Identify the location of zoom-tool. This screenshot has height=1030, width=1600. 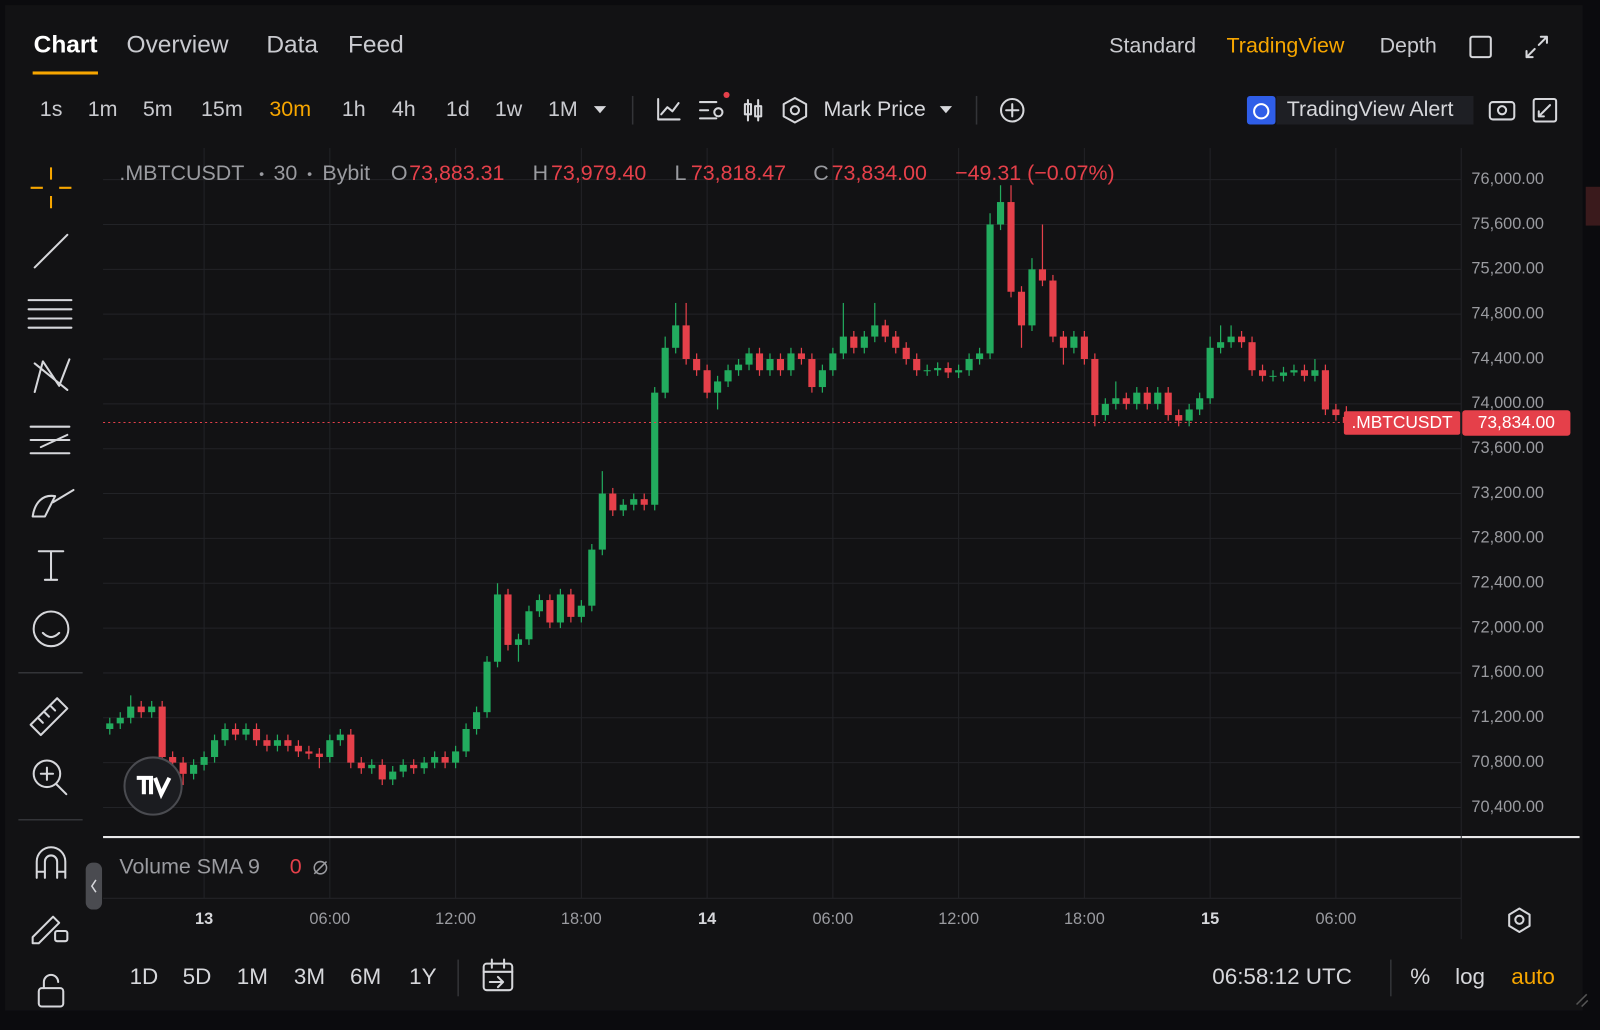
(47, 774).